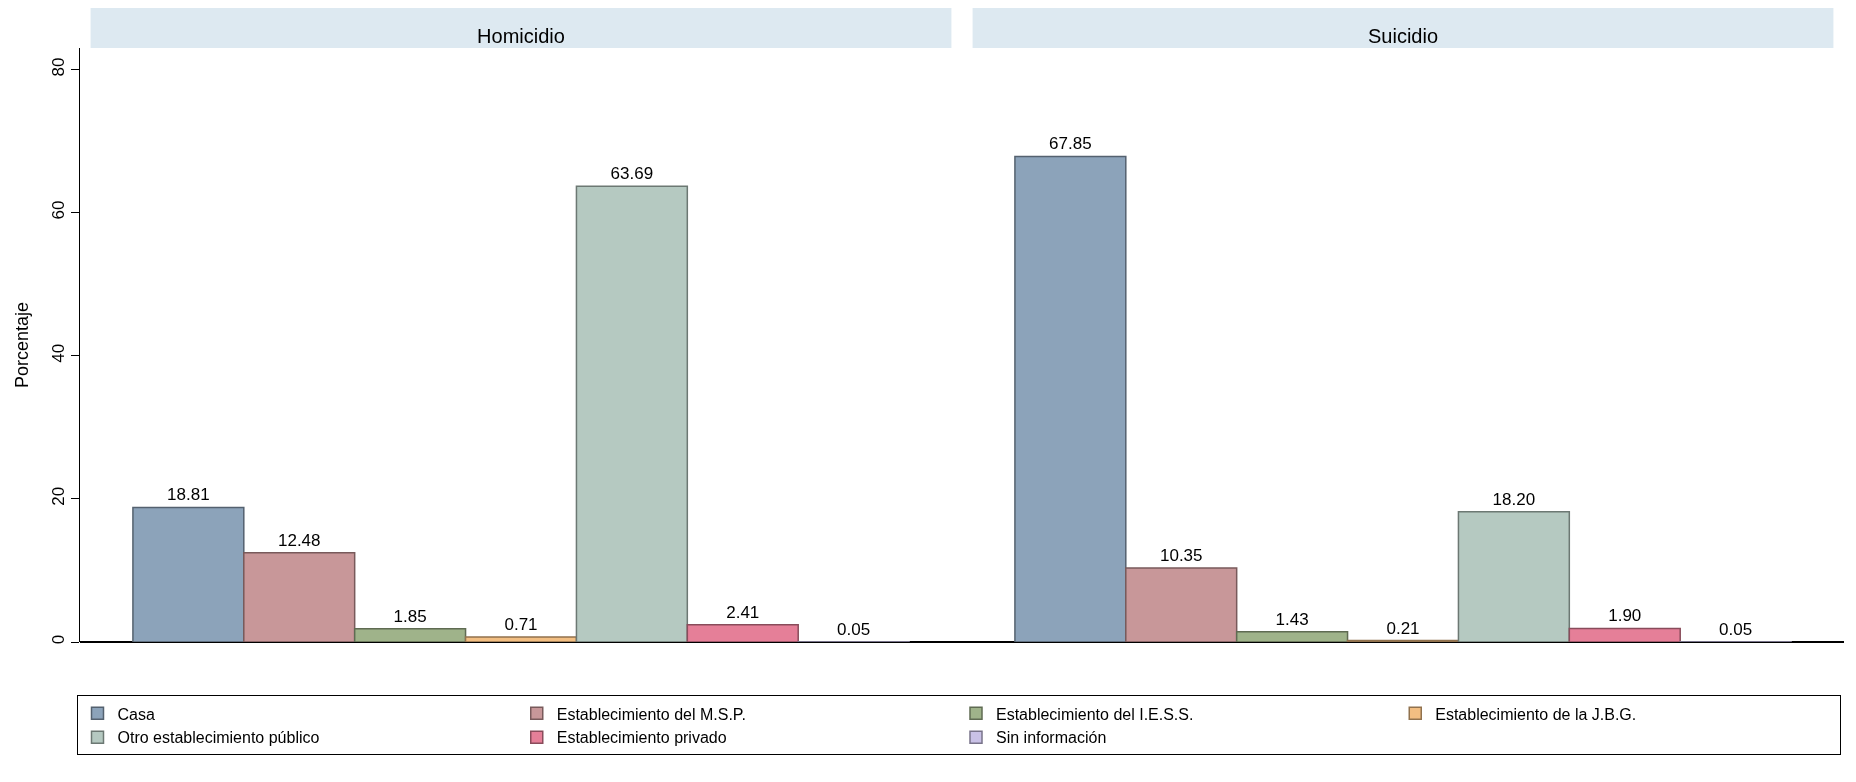  What do you see at coordinates (59, 496) in the screenshot?
I see `y-tick-label: 20` at bounding box center [59, 496].